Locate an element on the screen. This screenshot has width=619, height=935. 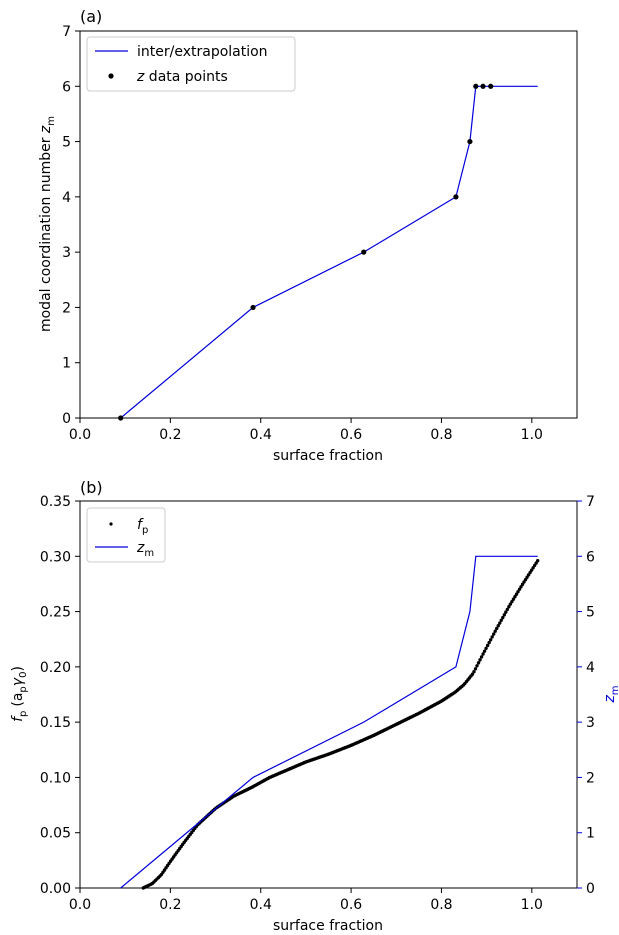
panel-a-legend-dot-swatch is located at coordinates (111, 76).